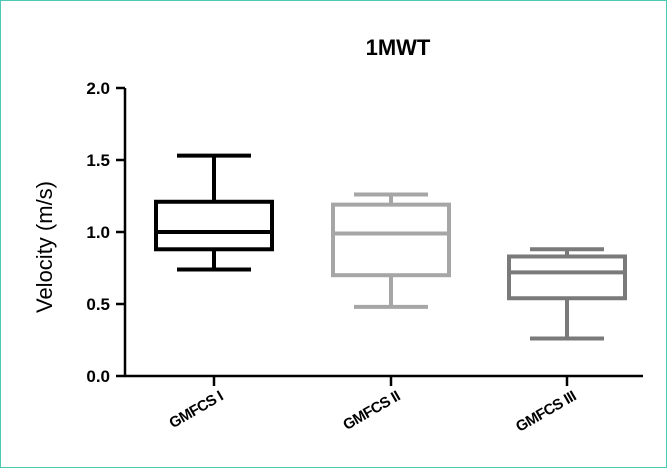 This screenshot has width=667, height=469. I want to click on x-ticks: GMFCS I GMFCS II GMFCS III, so click(372, 406).